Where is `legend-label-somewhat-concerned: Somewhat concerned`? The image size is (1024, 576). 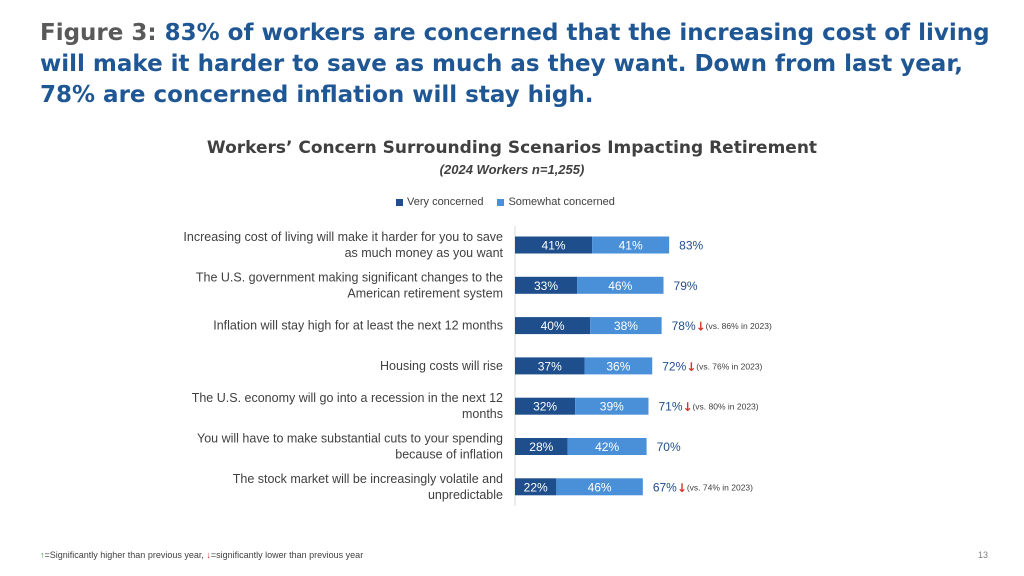 legend-label-somewhat-concerned: Somewhat concerned is located at coordinates (561, 202).